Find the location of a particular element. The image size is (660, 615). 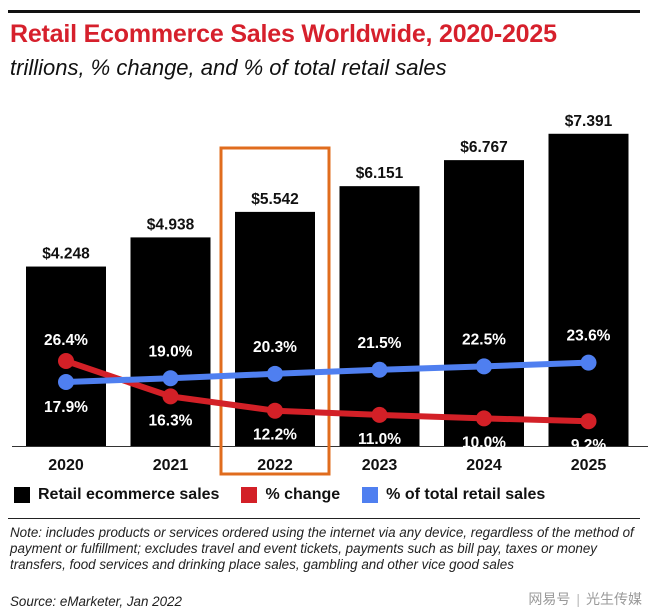

bar-2025 is located at coordinates (588, 289).